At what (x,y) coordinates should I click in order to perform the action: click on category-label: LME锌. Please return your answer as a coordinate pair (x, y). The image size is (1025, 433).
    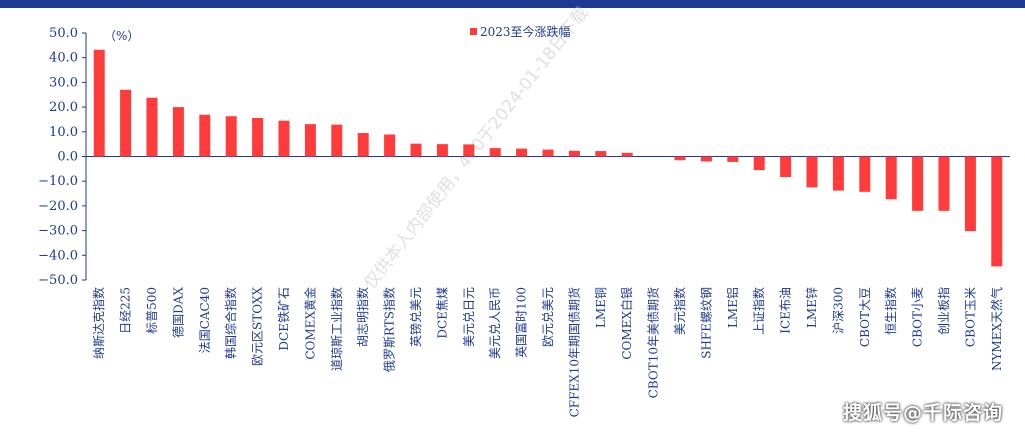
    Looking at the image, I should click on (812, 307).